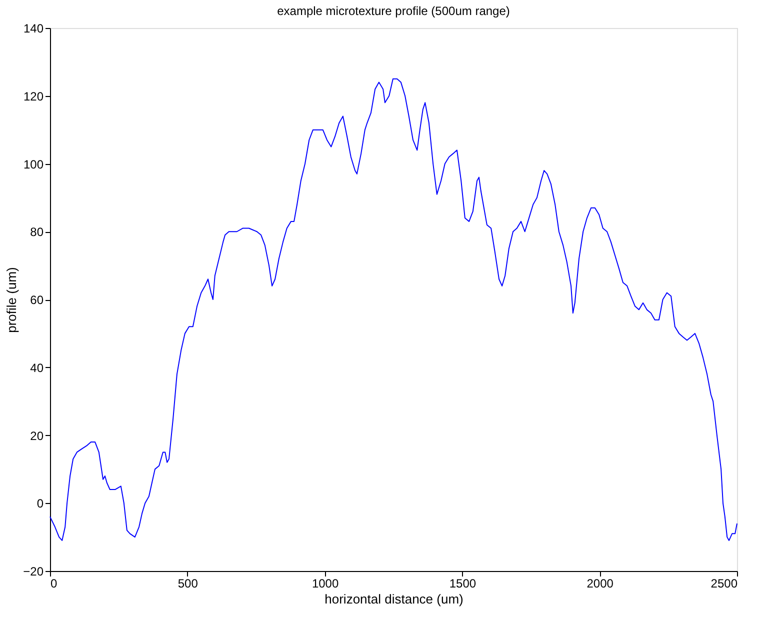 The width and height of the screenshot is (766, 617). Describe the element at coordinates (54, 583) in the screenshot. I see `x-tick-label: 0` at that location.